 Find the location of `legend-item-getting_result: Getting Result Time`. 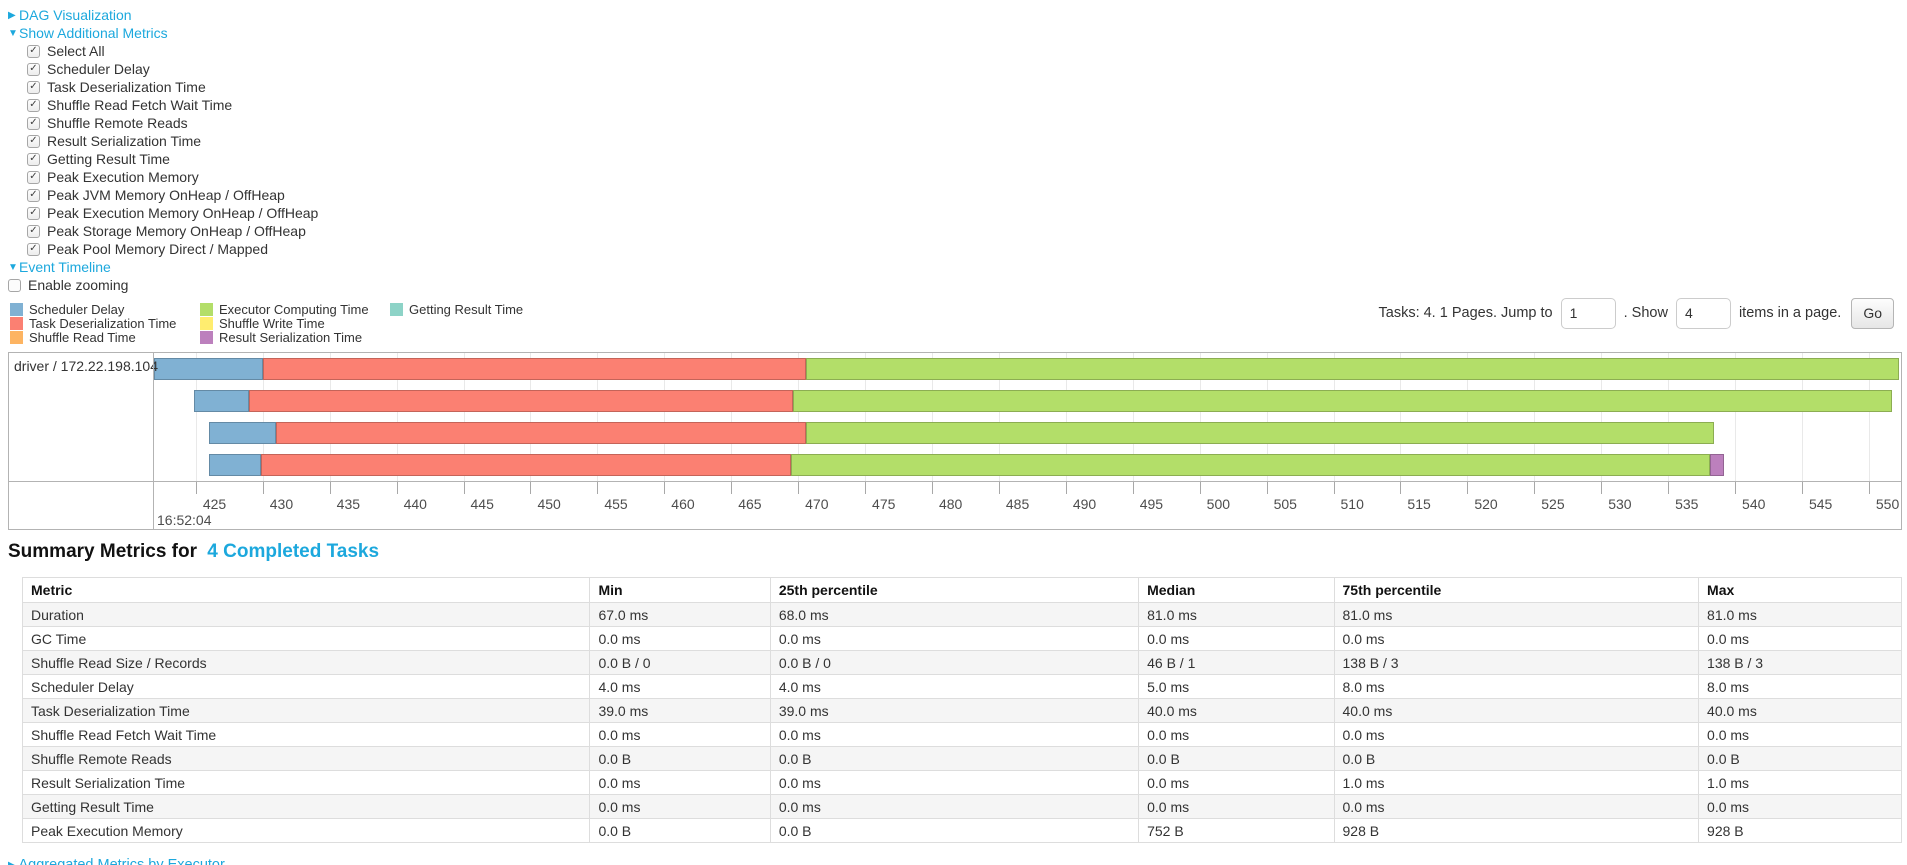

legend-item-getting_result: Getting Result Time is located at coordinates (456, 310).